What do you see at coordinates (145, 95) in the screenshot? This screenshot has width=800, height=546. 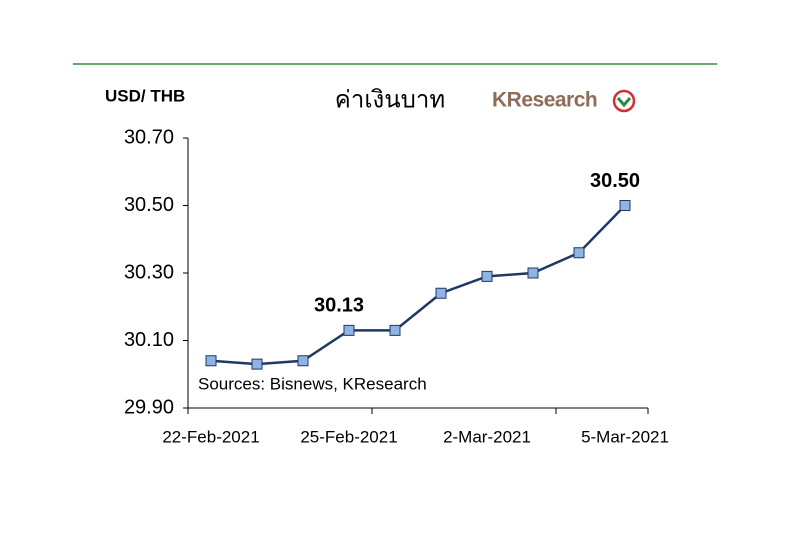 I see `y-axis-label: USD/ THB` at bounding box center [145, 95].